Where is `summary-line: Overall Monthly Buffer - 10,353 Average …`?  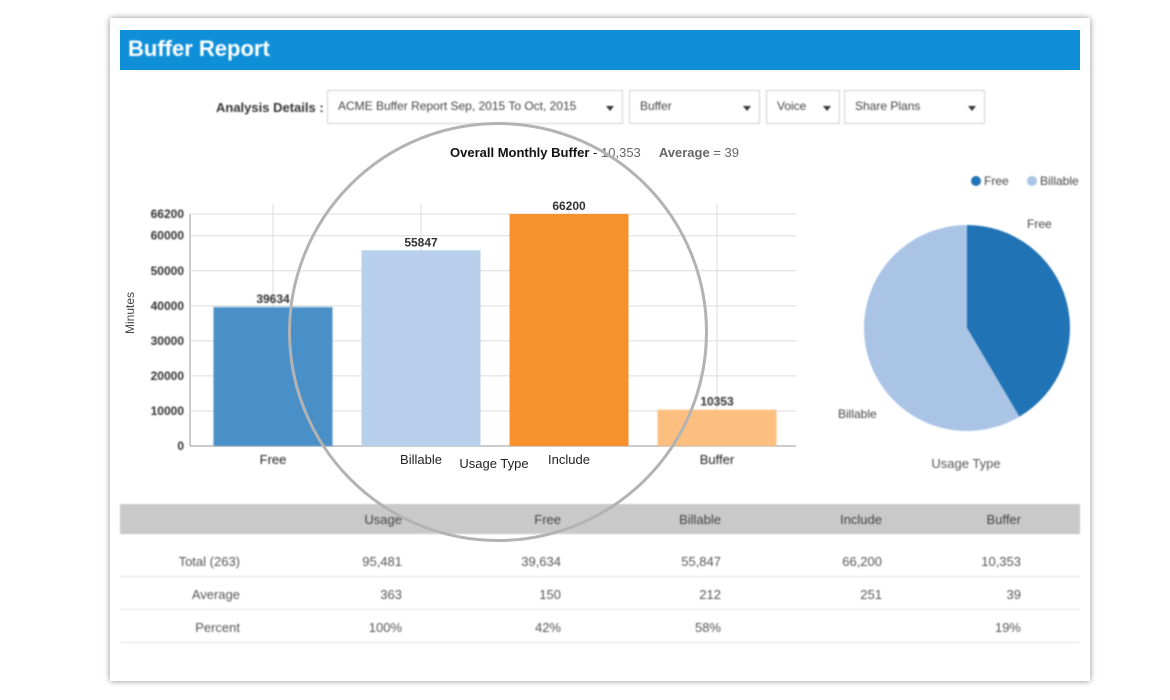
summary-line: Overall Monthly Buffer - 10,353 Average … is located at coordinates (594, 152).